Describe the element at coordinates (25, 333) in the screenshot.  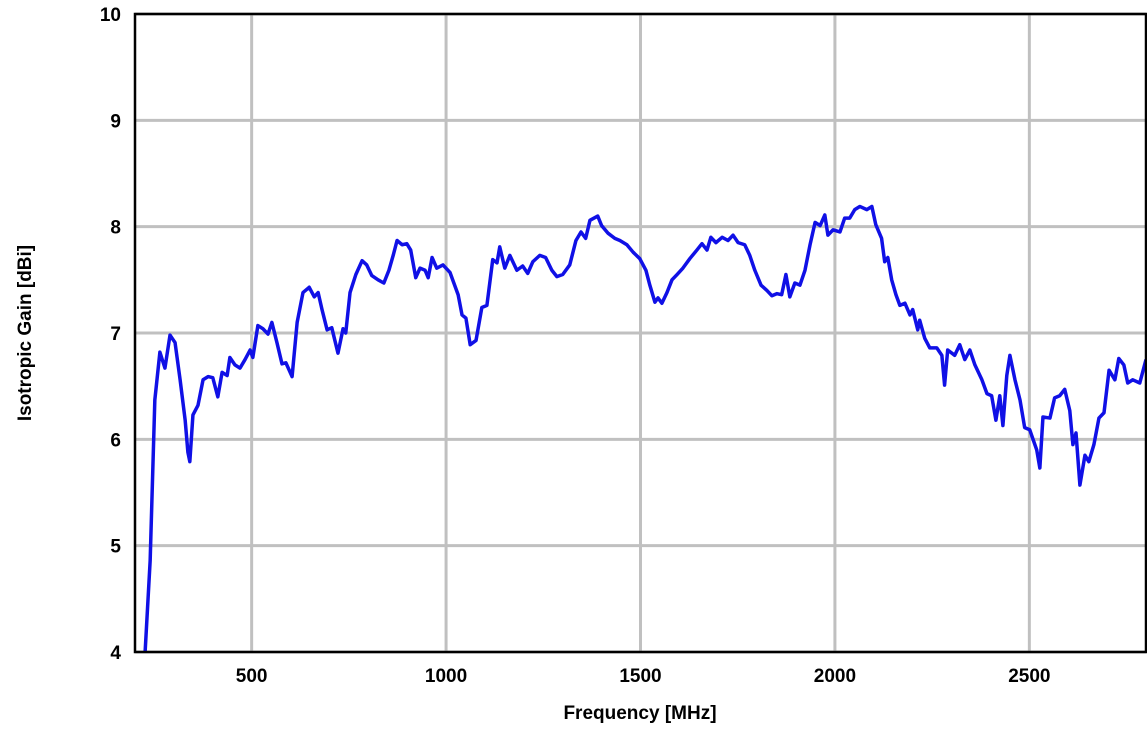
I see `y-axis-title: Isotropic Gain [dBi]` at that location.